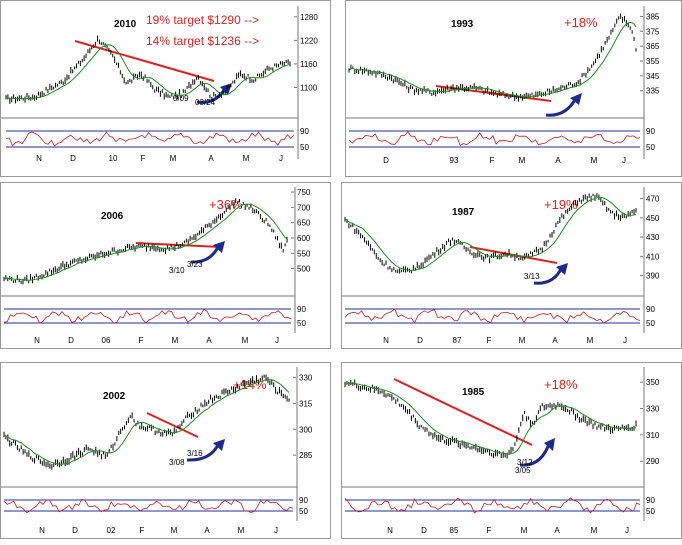  Describe the element at coordinates (525, 462) in the screenshot. I see `date-label: 3/12` at that location.